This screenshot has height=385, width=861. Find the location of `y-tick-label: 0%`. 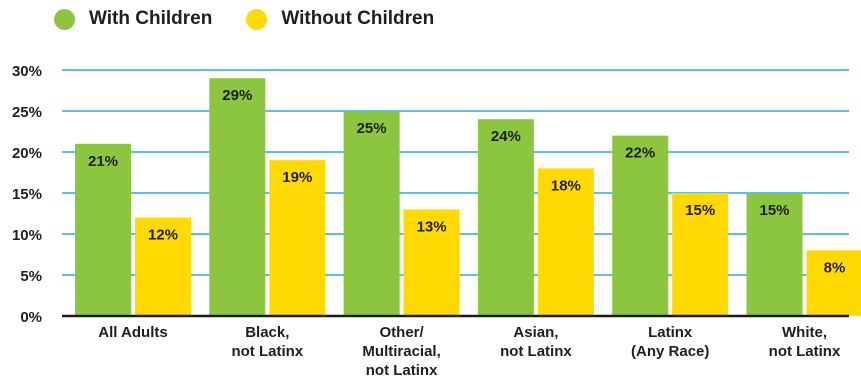

y-tick-label: 0% is located at coordinates (31, 317).